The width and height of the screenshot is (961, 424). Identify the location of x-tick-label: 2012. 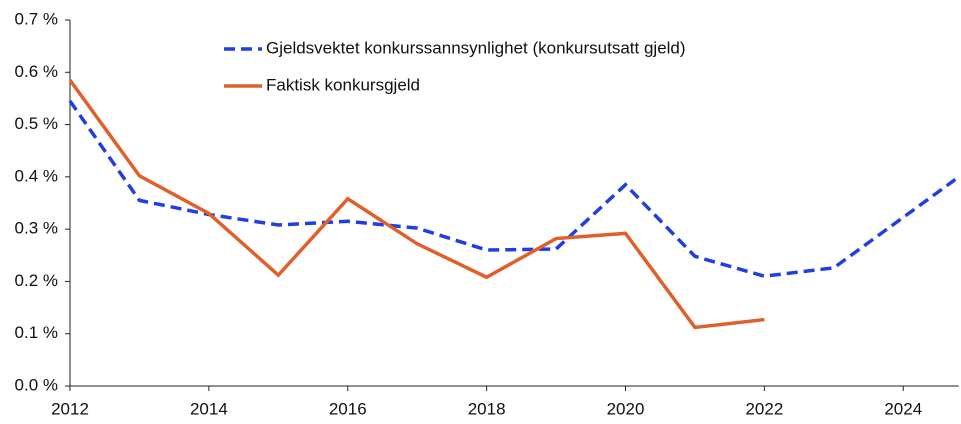
(70, 408).